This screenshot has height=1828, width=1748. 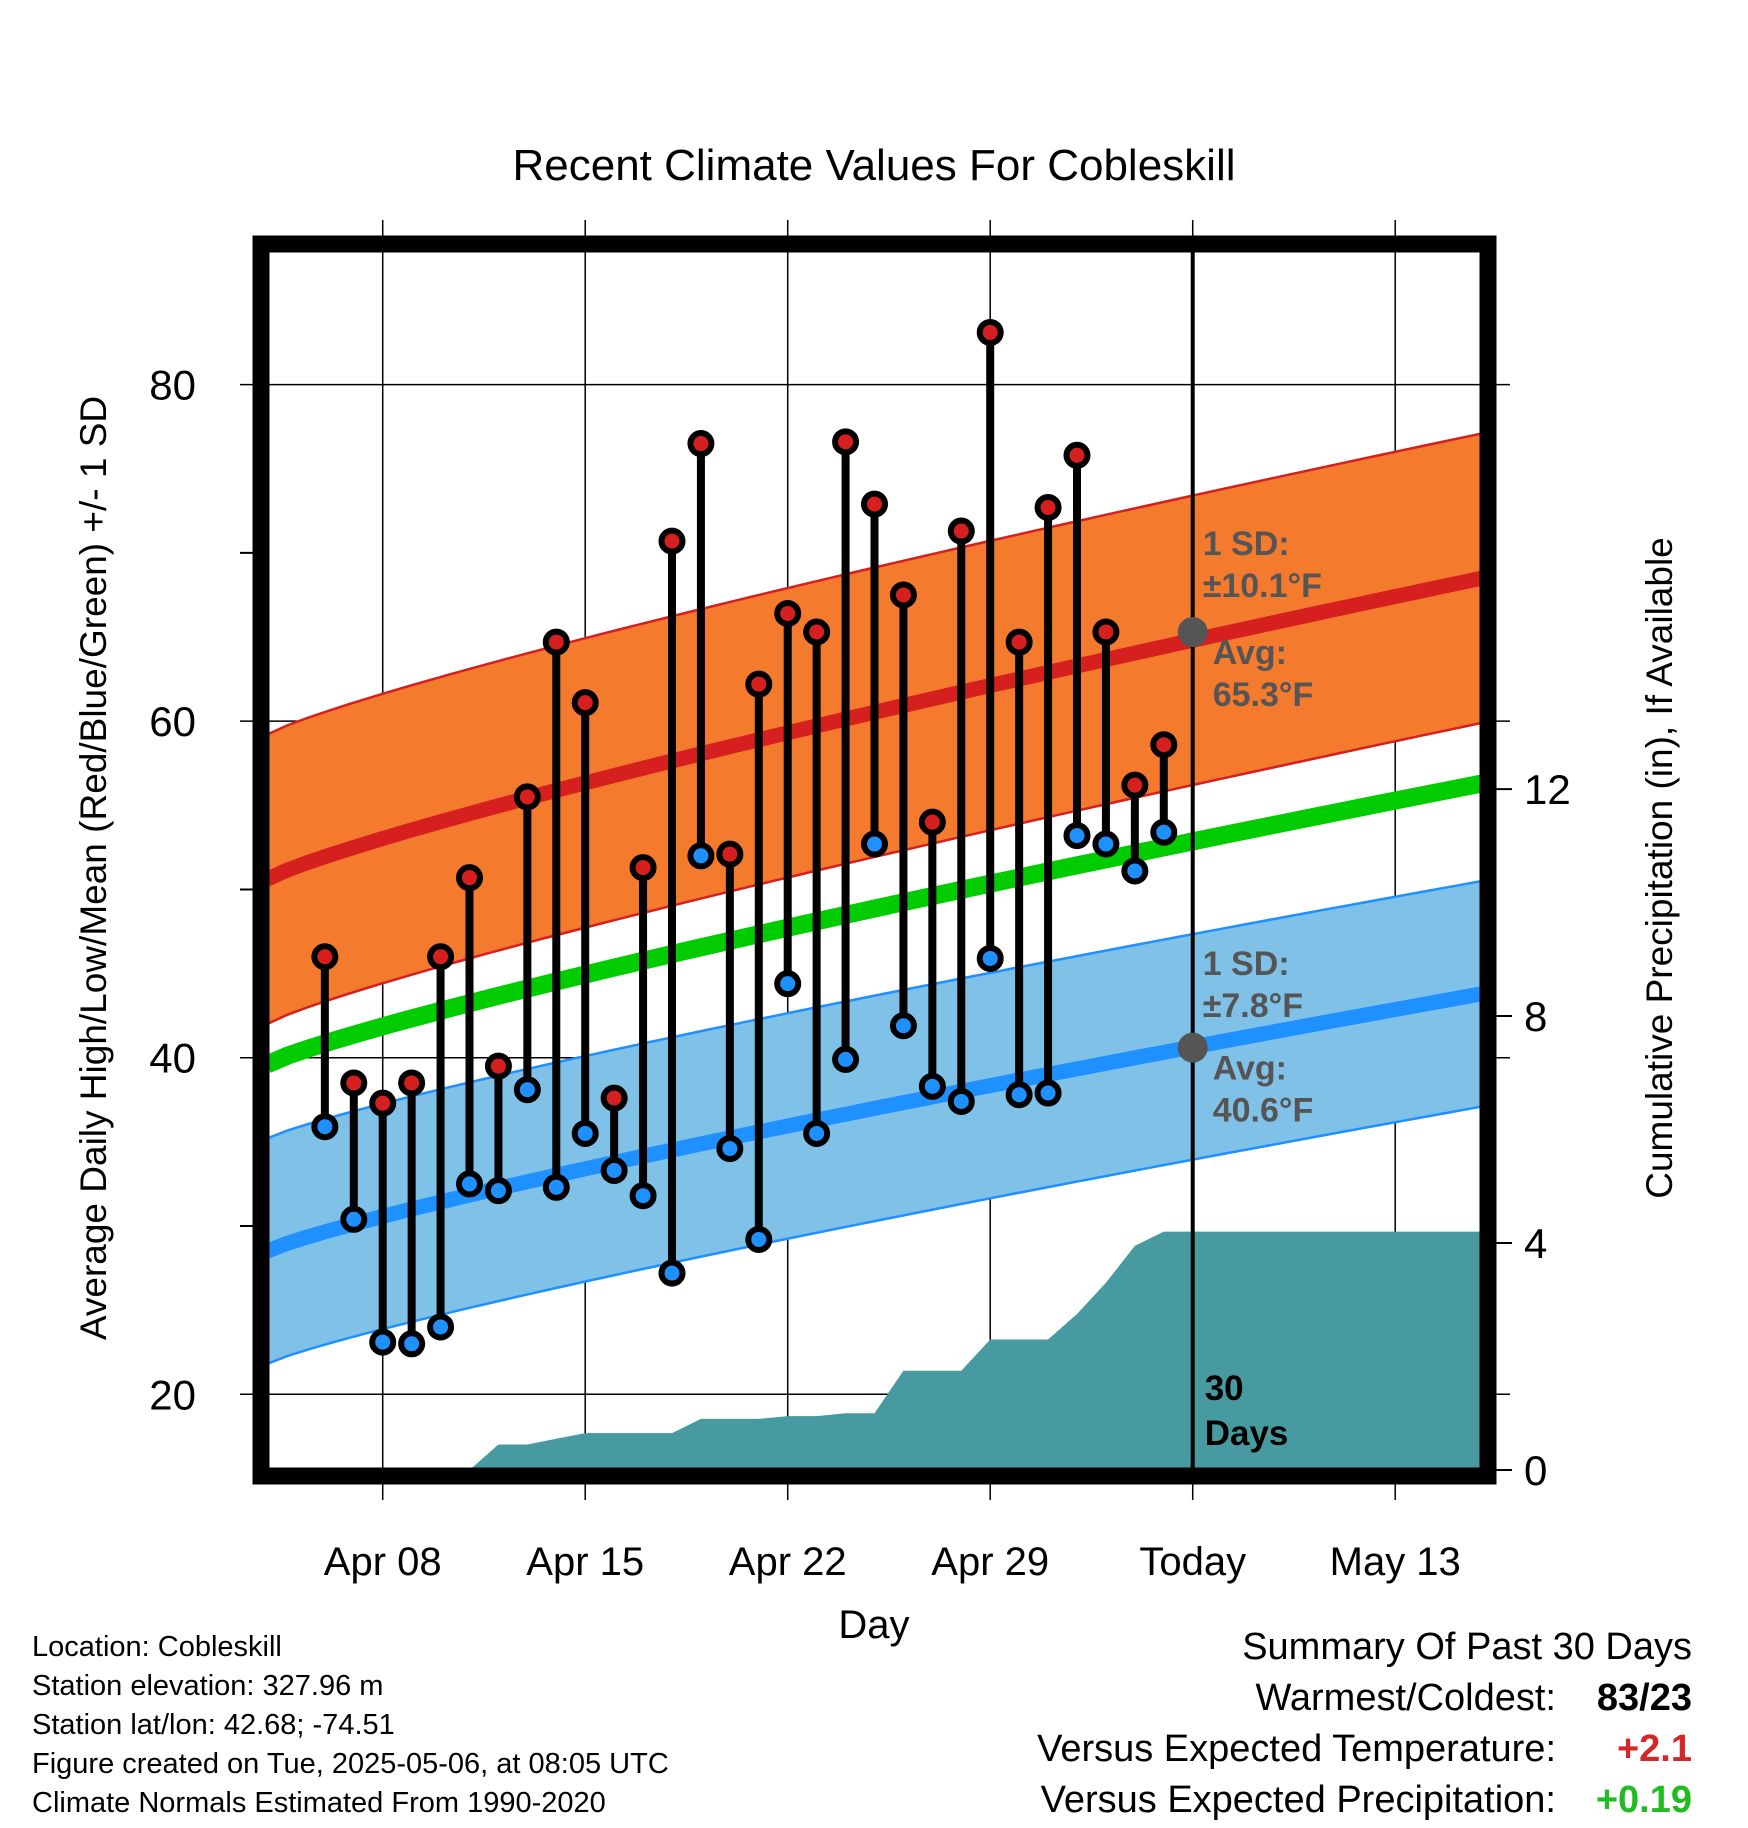 What do you see at coordinates (1250, 653) in the screenshot?
I see `high-avg-head: Avg:` at bounding box center [1250, 653].